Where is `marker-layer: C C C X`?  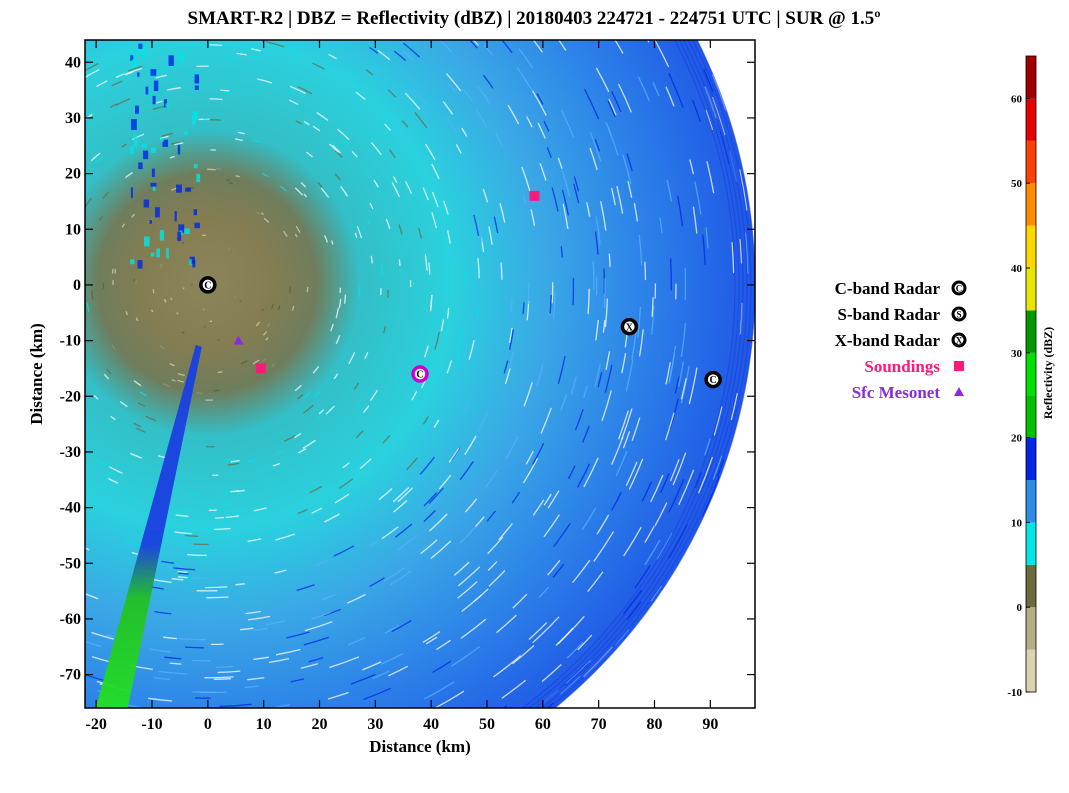
marker-layer: C C C X is located at coordinates (460, 289).